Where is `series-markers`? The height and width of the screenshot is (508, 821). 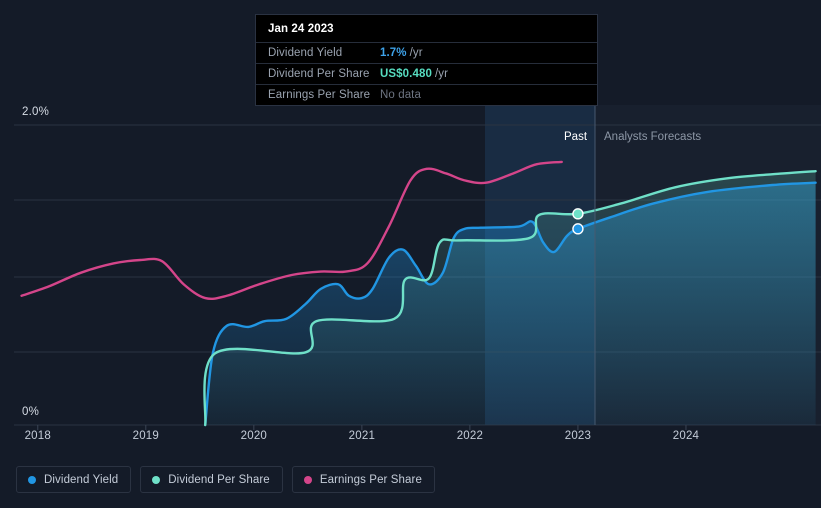
series-markers is located at coordinates (578, 221).